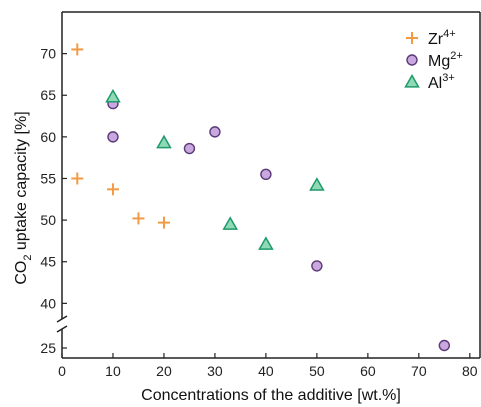 Image resolution: width=481 pixels, height=407 pixels. What do you see at coordinates (436, 39) in the screenshot?
I see `legend-name: Zr` at bounding box center [436, 39].